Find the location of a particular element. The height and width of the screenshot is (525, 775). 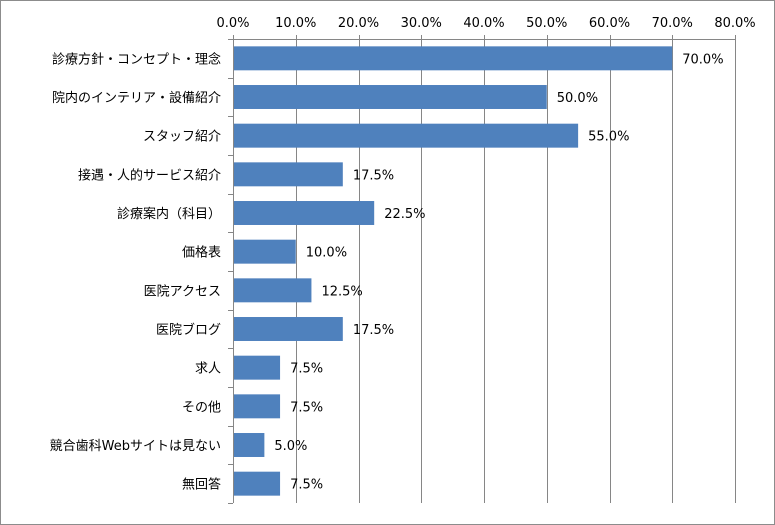

x-tick-label: 70.0% is located at coordinates (672, 23).